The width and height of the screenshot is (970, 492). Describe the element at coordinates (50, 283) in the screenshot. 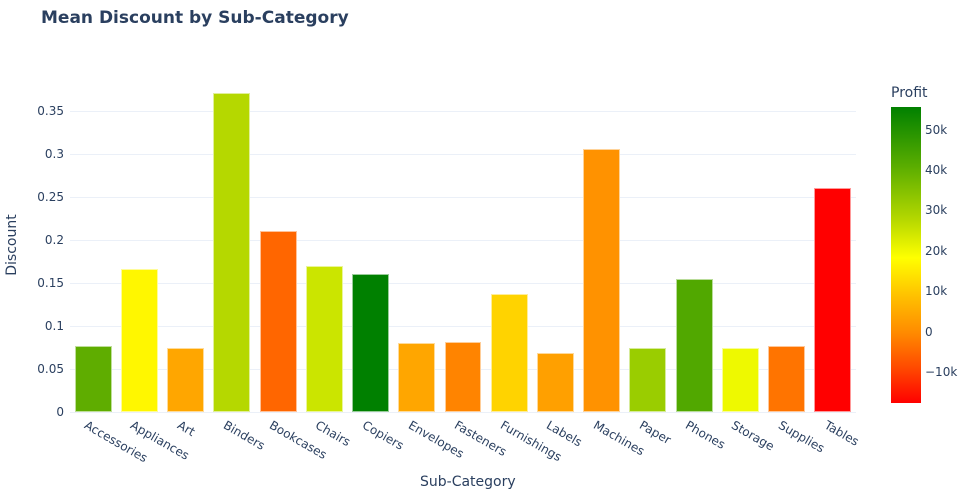

I see `y-tick-label: 0.15` at that location.